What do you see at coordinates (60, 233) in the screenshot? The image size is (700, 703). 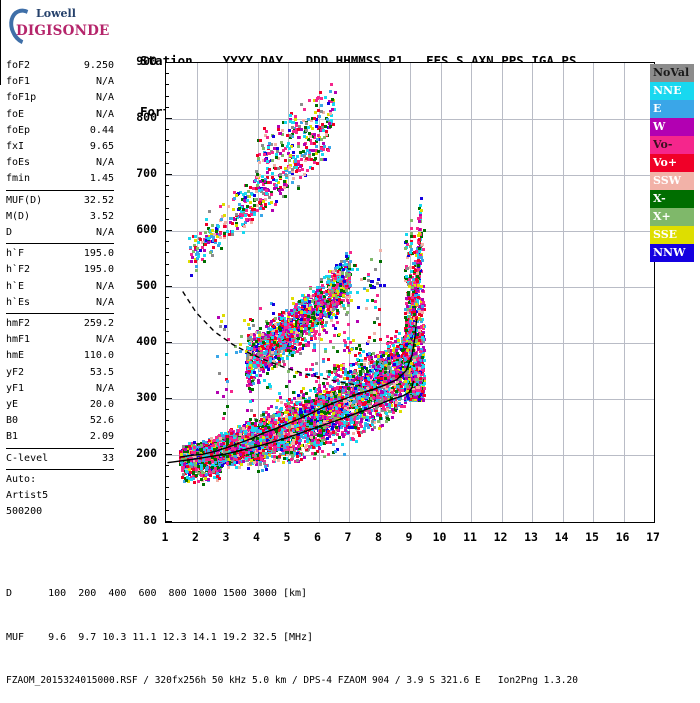 I see `param-row-d: D N/A` at bounding box center [60, 233].